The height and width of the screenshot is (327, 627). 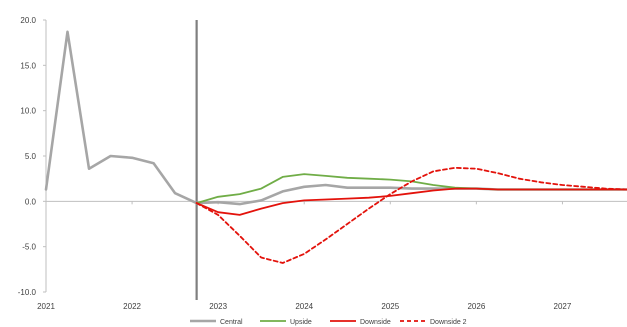 I want to click on y-tick-label: 10.0, so click(x=28, y=111).